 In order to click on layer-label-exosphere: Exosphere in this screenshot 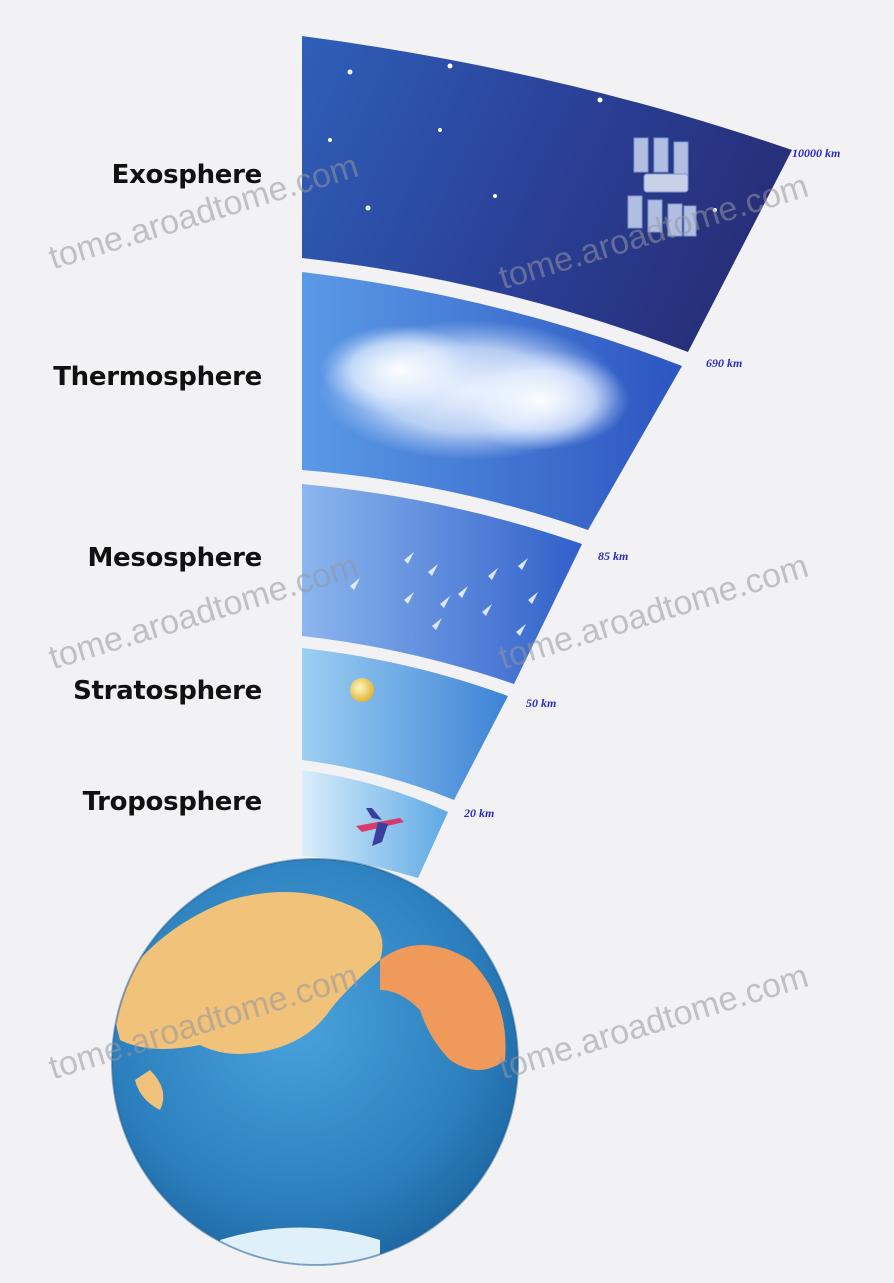, I will do `click(187, 175)`.